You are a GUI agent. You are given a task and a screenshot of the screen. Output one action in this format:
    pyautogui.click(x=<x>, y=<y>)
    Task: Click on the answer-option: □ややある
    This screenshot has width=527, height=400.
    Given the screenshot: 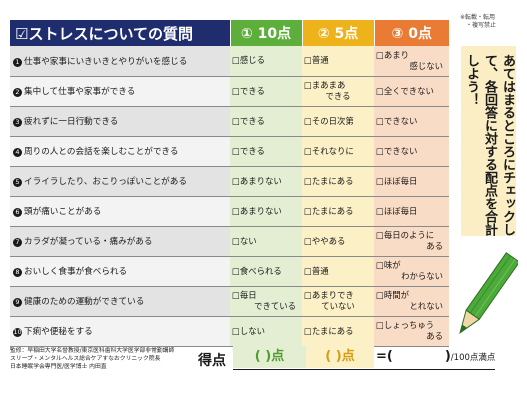 What is the action you would take?
    pyautogui.click(x=325, y=240)
    